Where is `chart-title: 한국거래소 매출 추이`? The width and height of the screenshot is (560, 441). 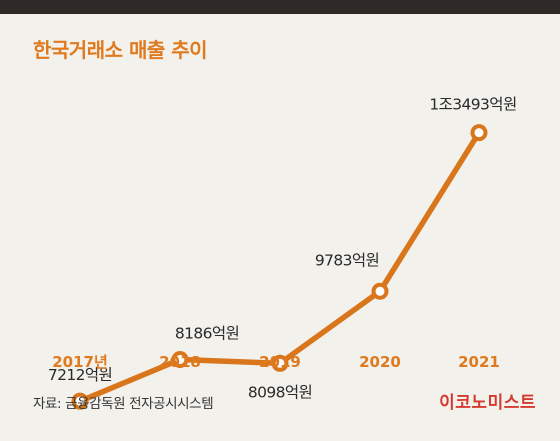 chart-title: 한국거래소 매출 추이 is located at coordinates (120, 50).